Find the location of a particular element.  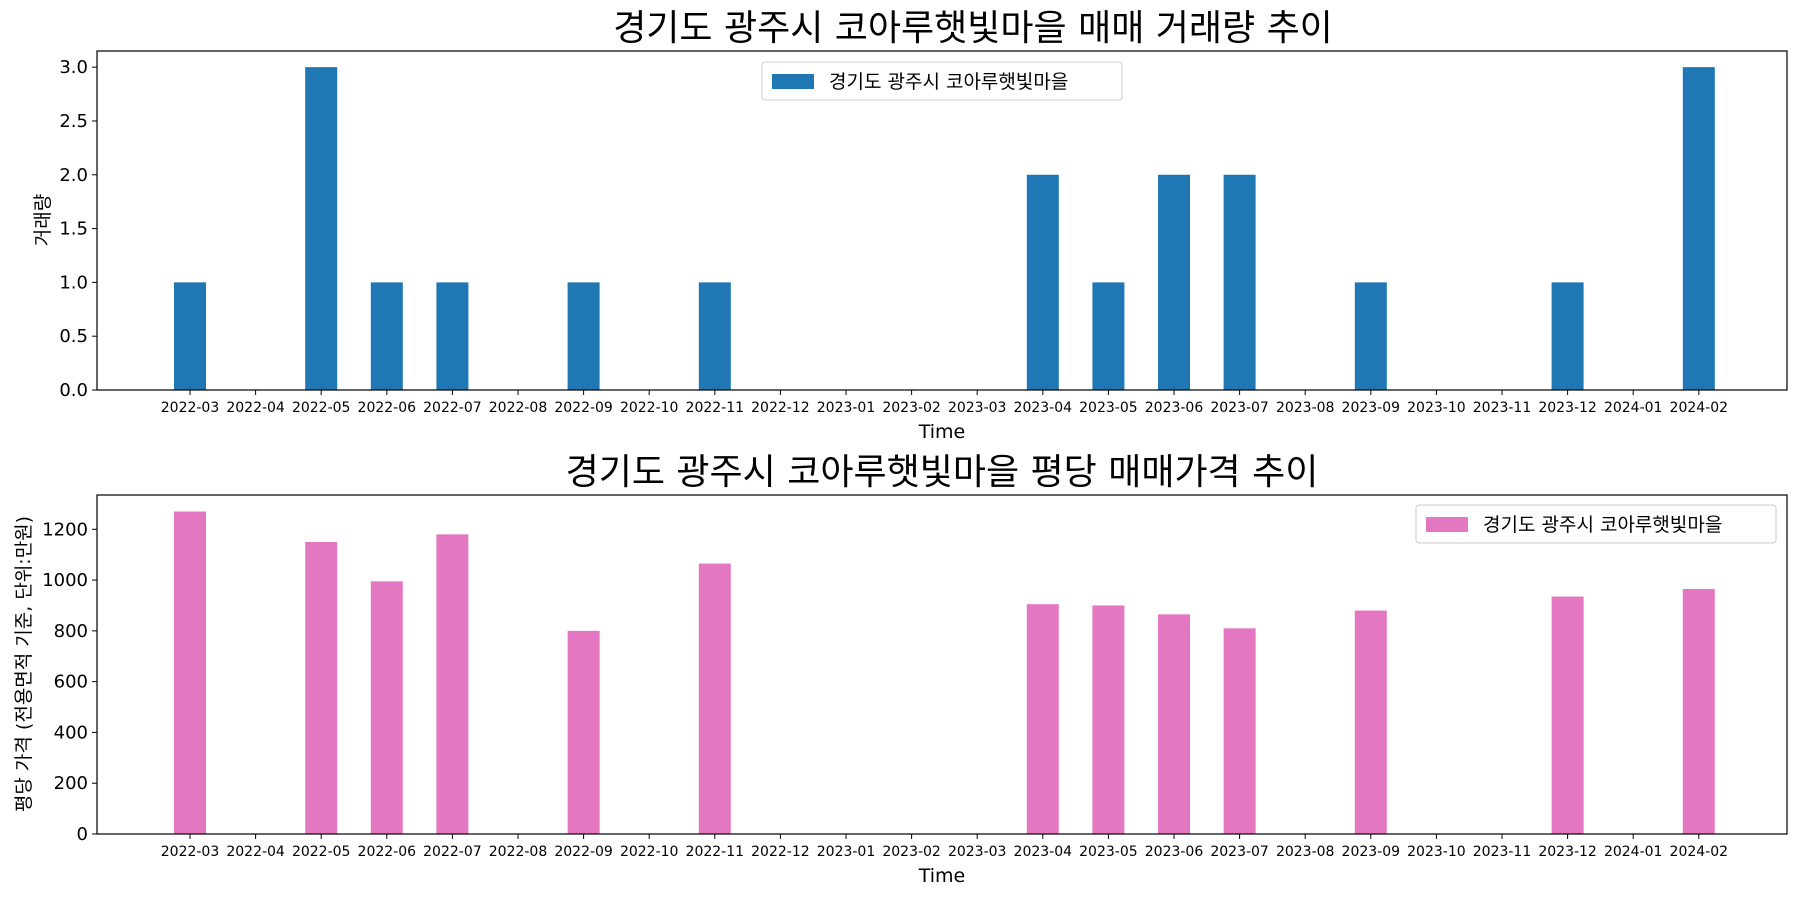

y-tick-label: 600 is located at coordinates (71, 682).